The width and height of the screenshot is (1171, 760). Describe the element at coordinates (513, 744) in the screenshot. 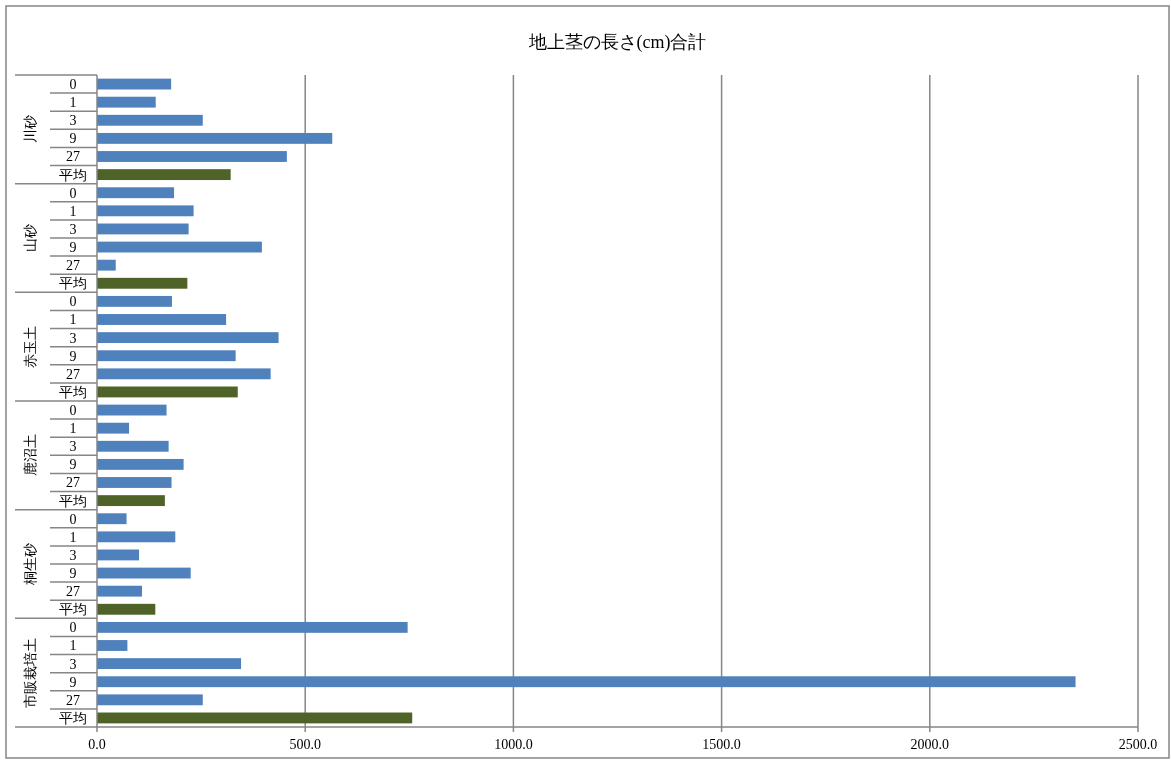

I see `x-tick-label: 1000.0` at that location.